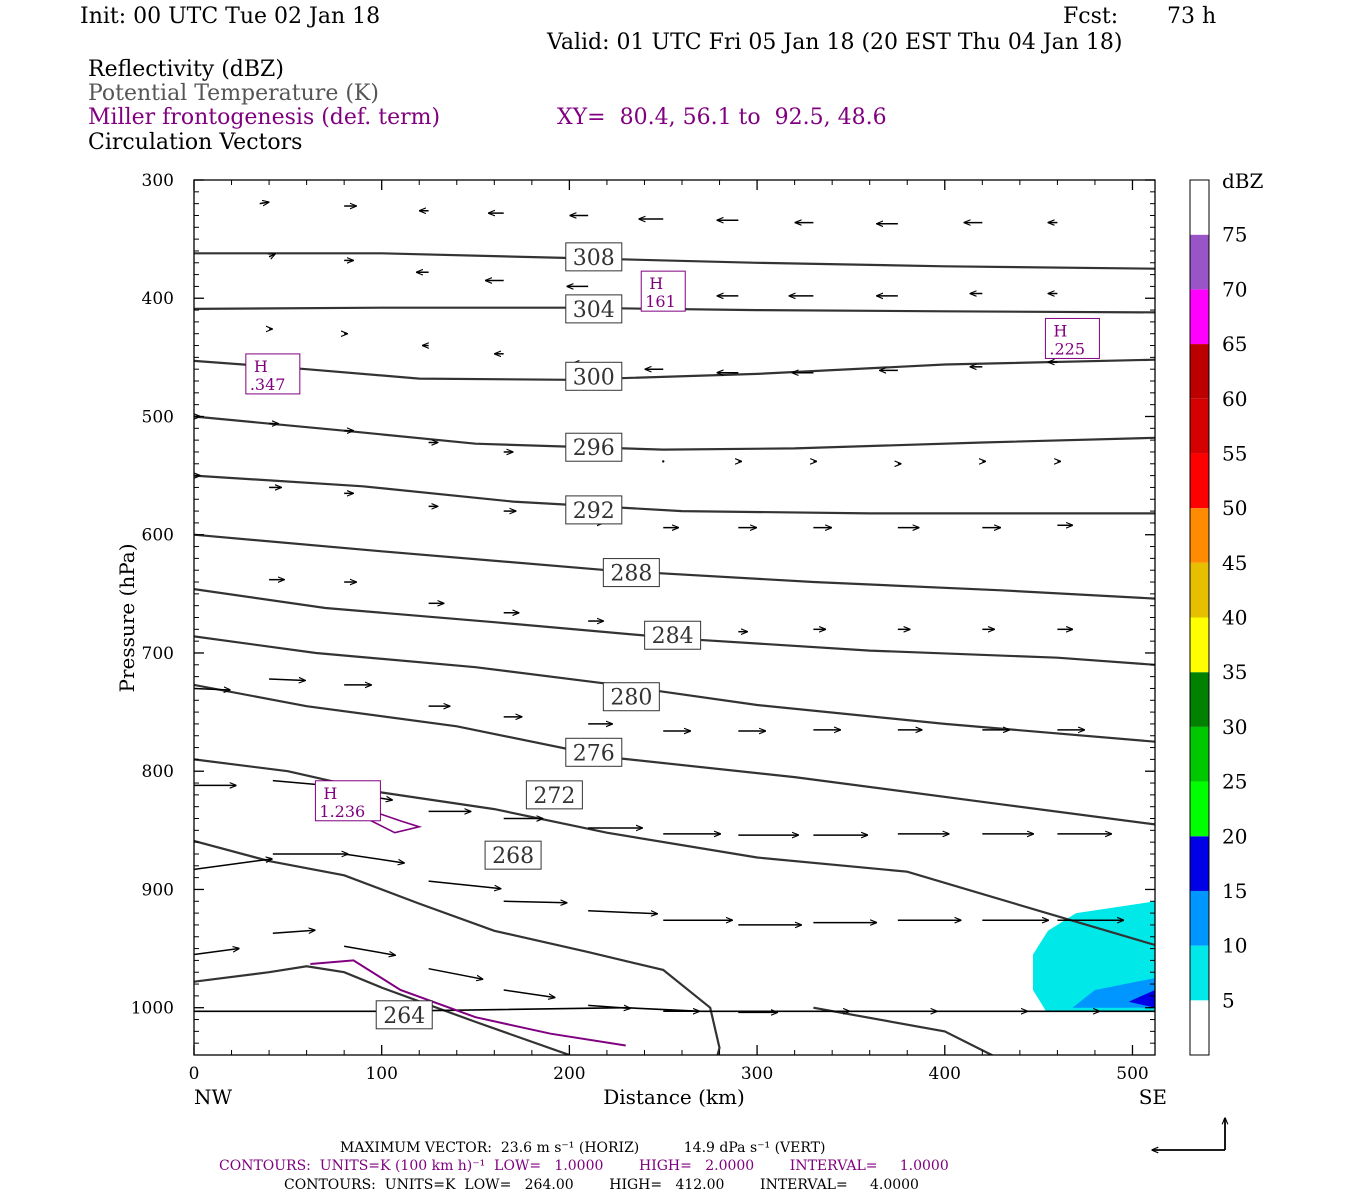 The image size is (1350, 1200). I want to click on theta-label-text: 304, so click(594, 310).